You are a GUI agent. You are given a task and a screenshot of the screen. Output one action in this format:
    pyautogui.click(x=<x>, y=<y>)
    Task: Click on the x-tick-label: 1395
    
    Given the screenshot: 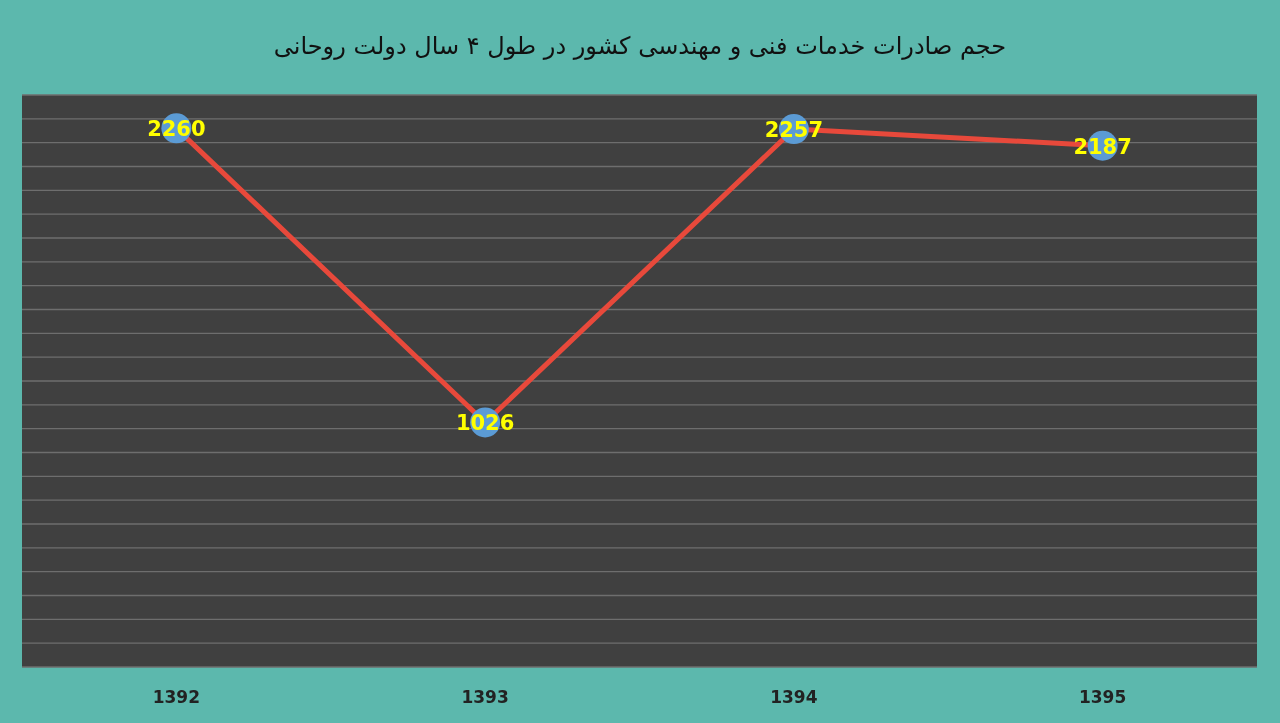 What is the action you would take?
    pyautogui.click(x=1102, y=697)
    